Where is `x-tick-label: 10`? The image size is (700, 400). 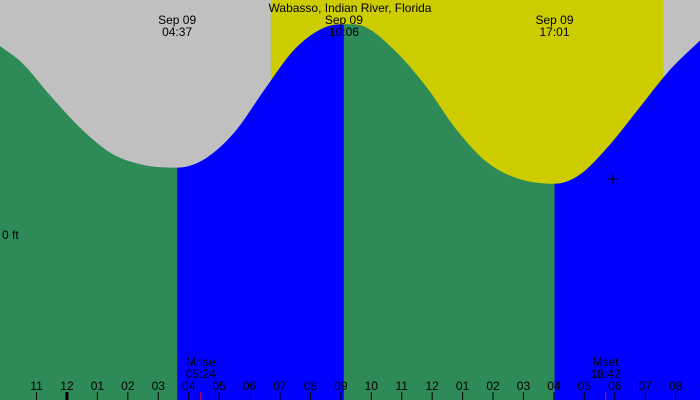
x-tick-label: 10 is located at coordinates (372, 386).